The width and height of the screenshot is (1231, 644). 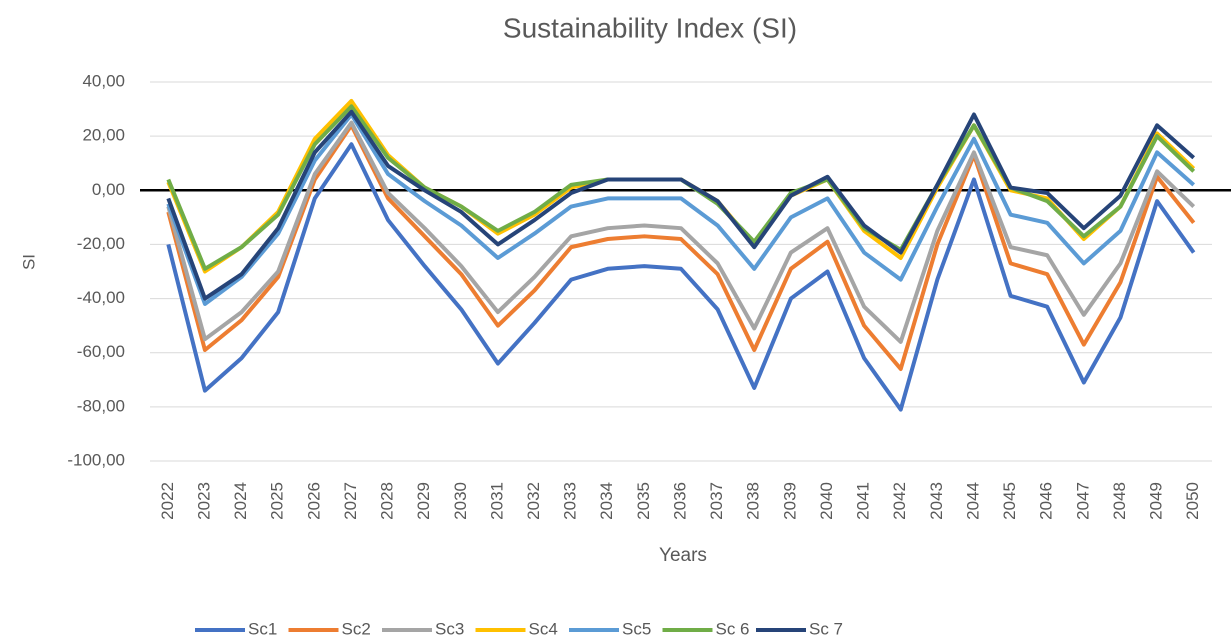 I want to click on x-tick-label: 2036, so click(x=679, y=501).